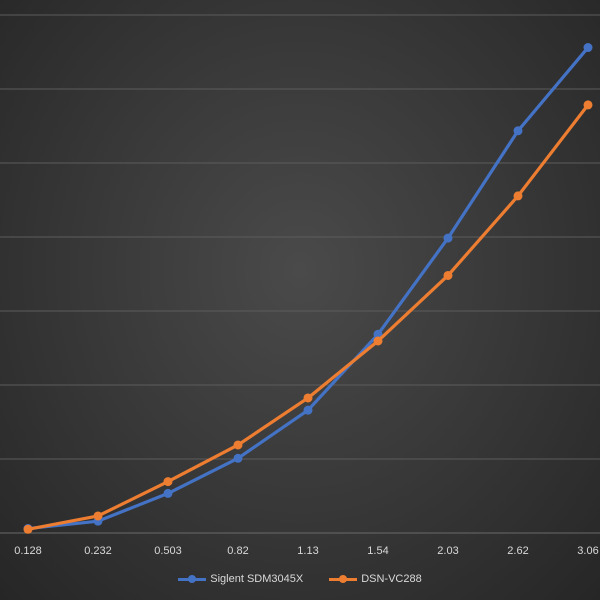 This screenshot has height=600, width=600. I want to click on x-tick-label: 0.232, so click(98, 551).